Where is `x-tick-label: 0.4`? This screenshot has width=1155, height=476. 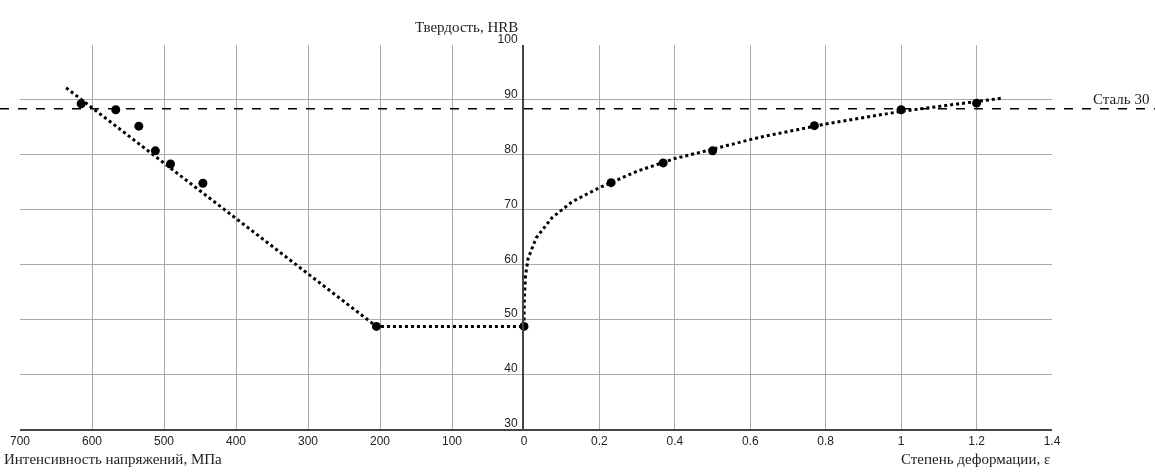
x-tick-label: 0.4 is located at coordinates (675, 441).